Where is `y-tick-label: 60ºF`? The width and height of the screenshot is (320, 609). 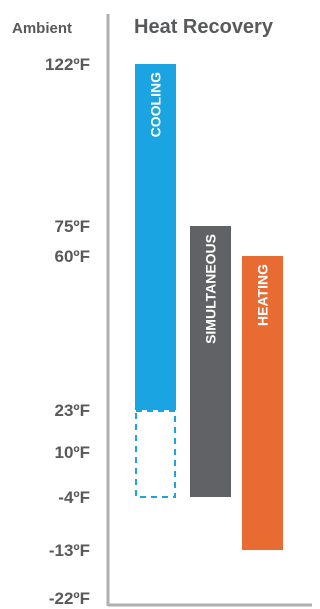
y-tick-label: 60ºF is located at coordinates (72, 256).